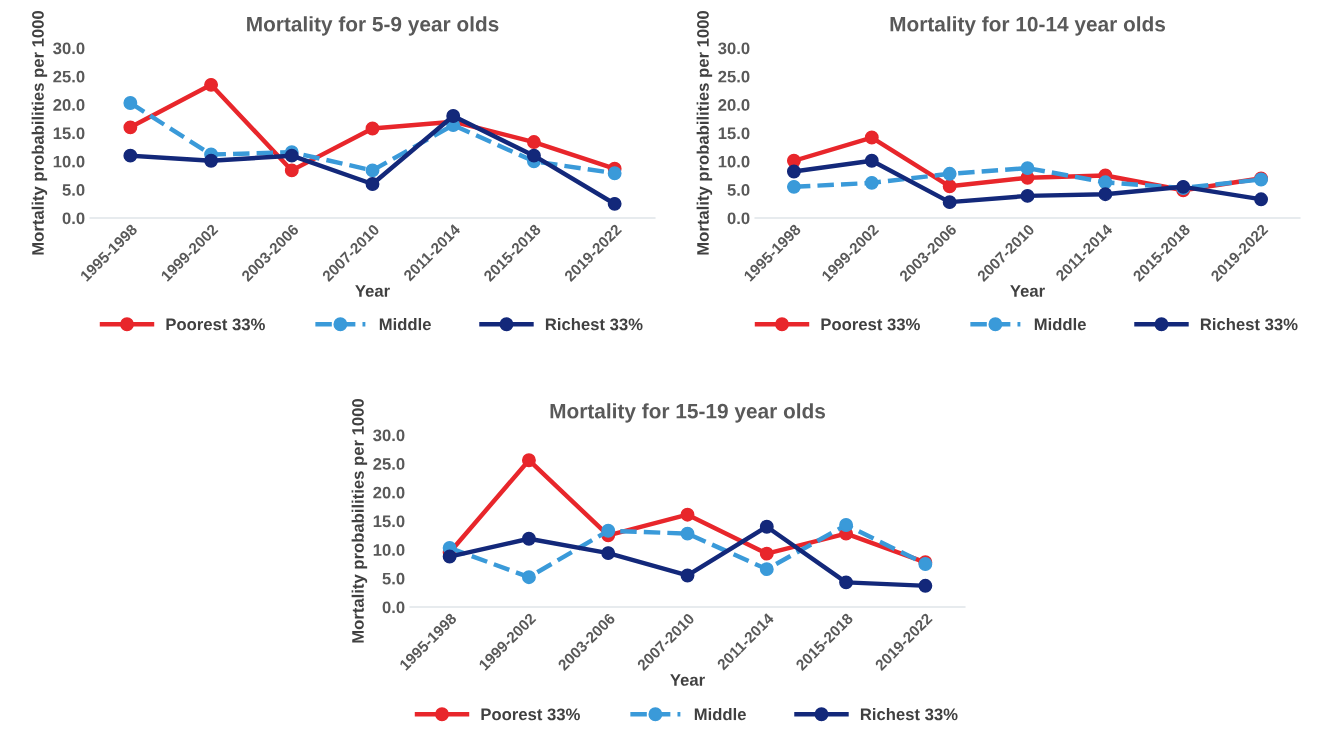  What do you see at coordinates (1028, 26) in the screenshot?
I see `chart-title: Mortality for 10-14 year olds` at bounding box center [1028, 26].